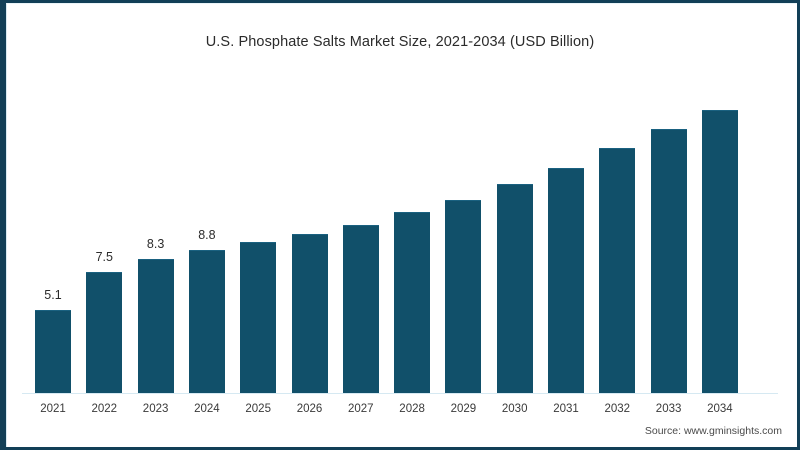 The width and height of the screenshot is (800, 450). Describe the element at coordinates (463, 296) in the screenshot. I see `bar-2029` at that location.